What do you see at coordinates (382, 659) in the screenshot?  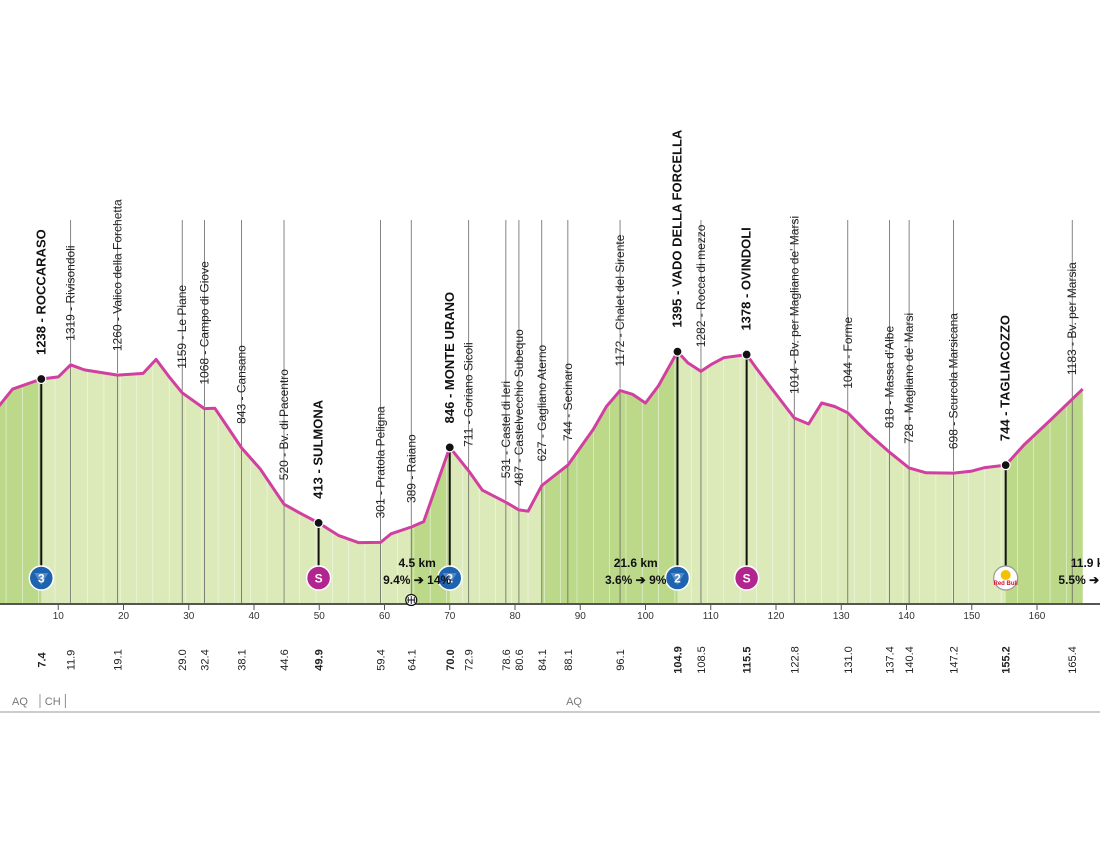 I see `waypoint-km-label: 59.4` at bounding box center [382, 659].